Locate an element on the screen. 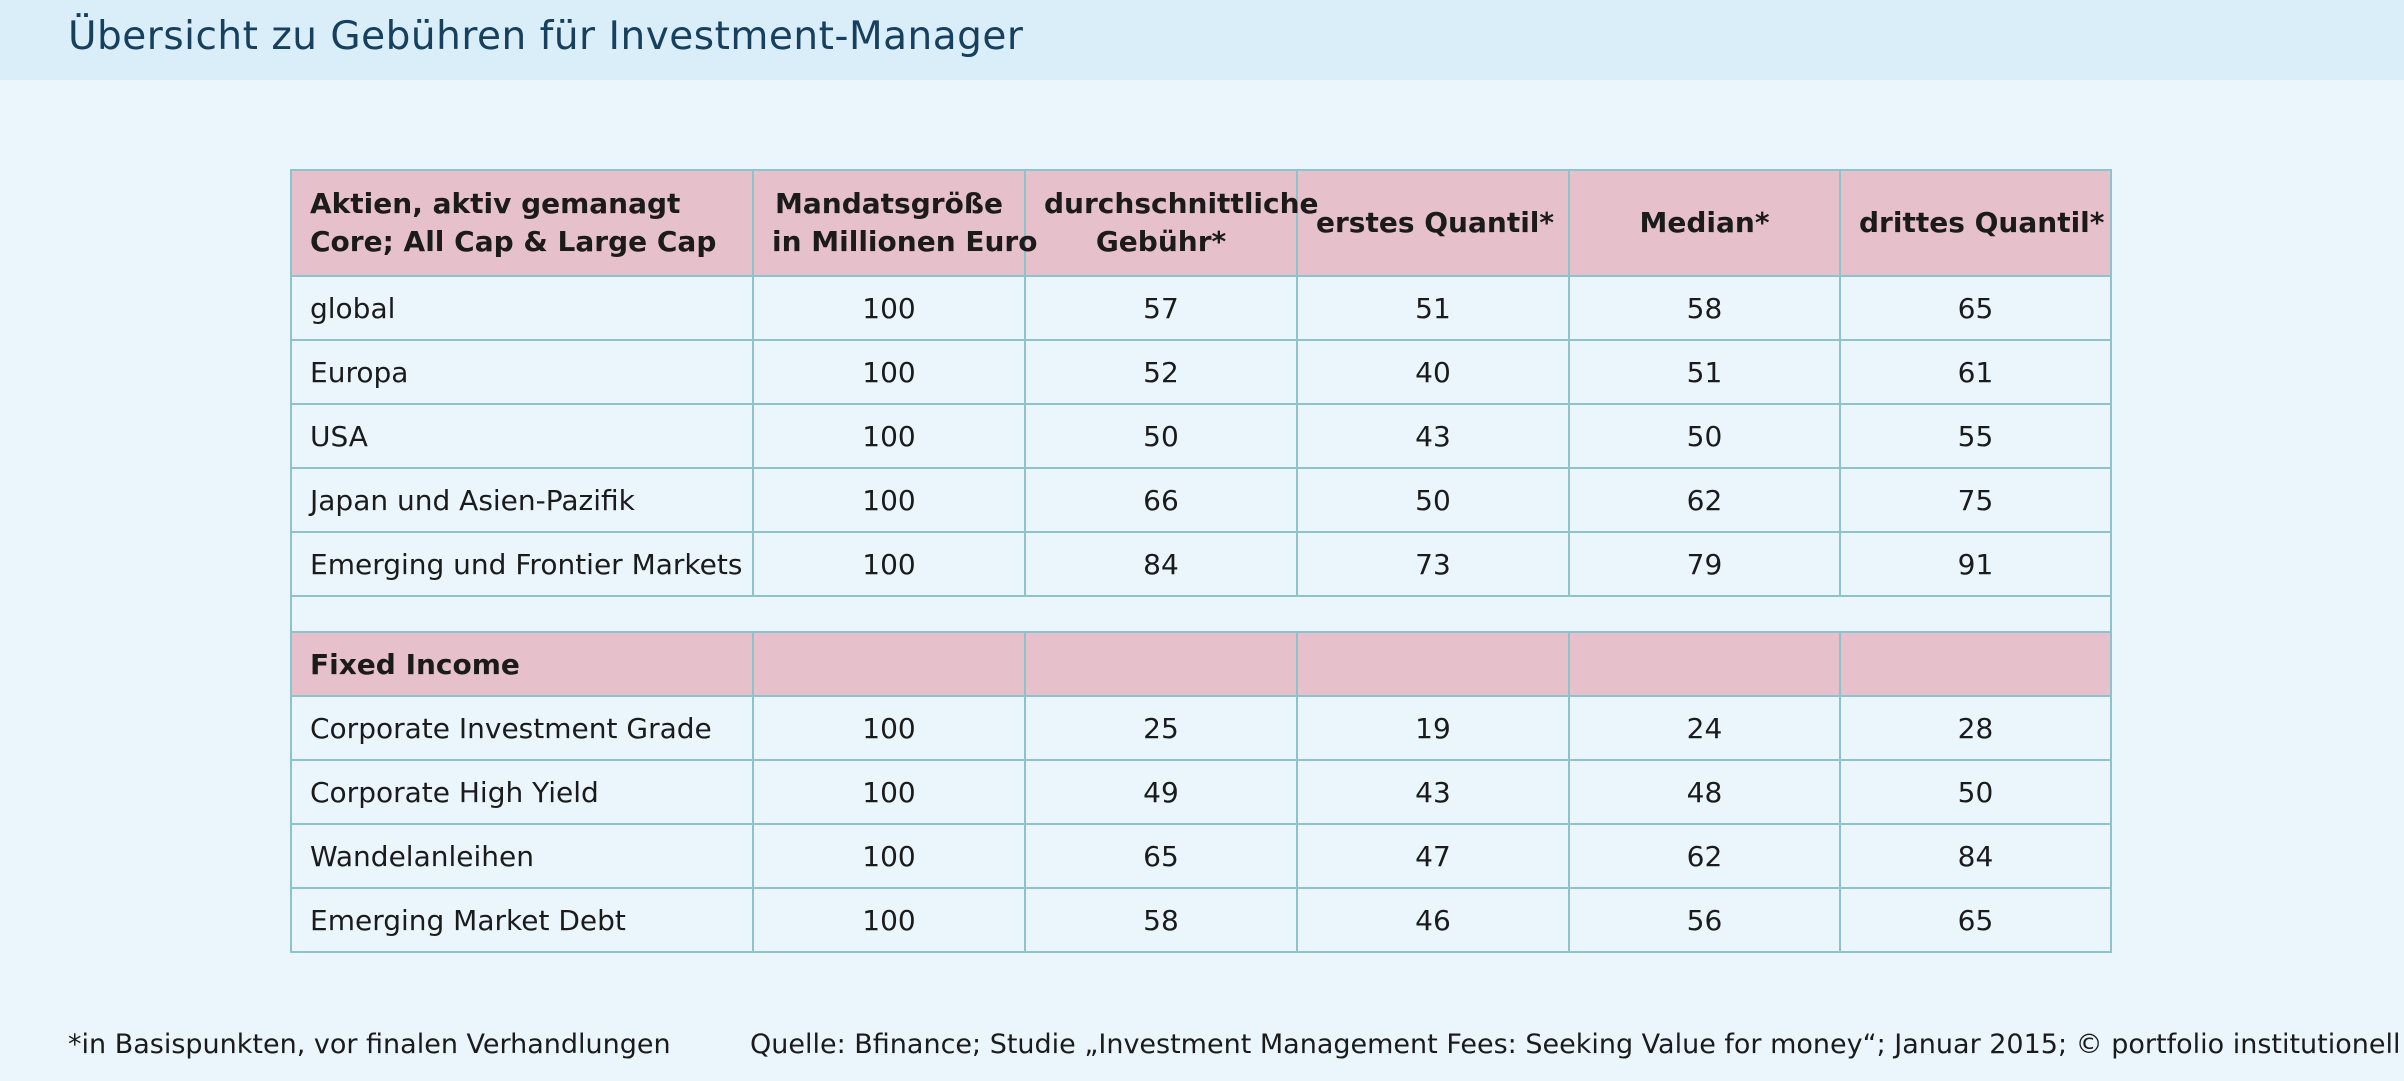  cell-average-fee: 58 is located at coordinates (1161, 920).